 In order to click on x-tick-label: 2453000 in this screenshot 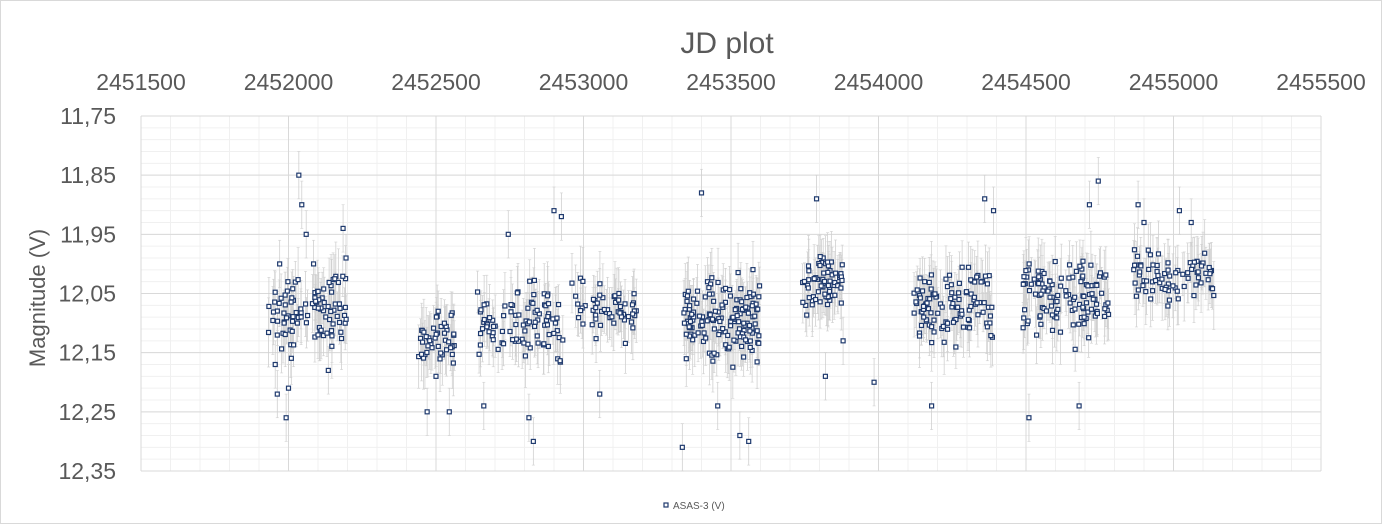, I will do `click(584, 82)`.